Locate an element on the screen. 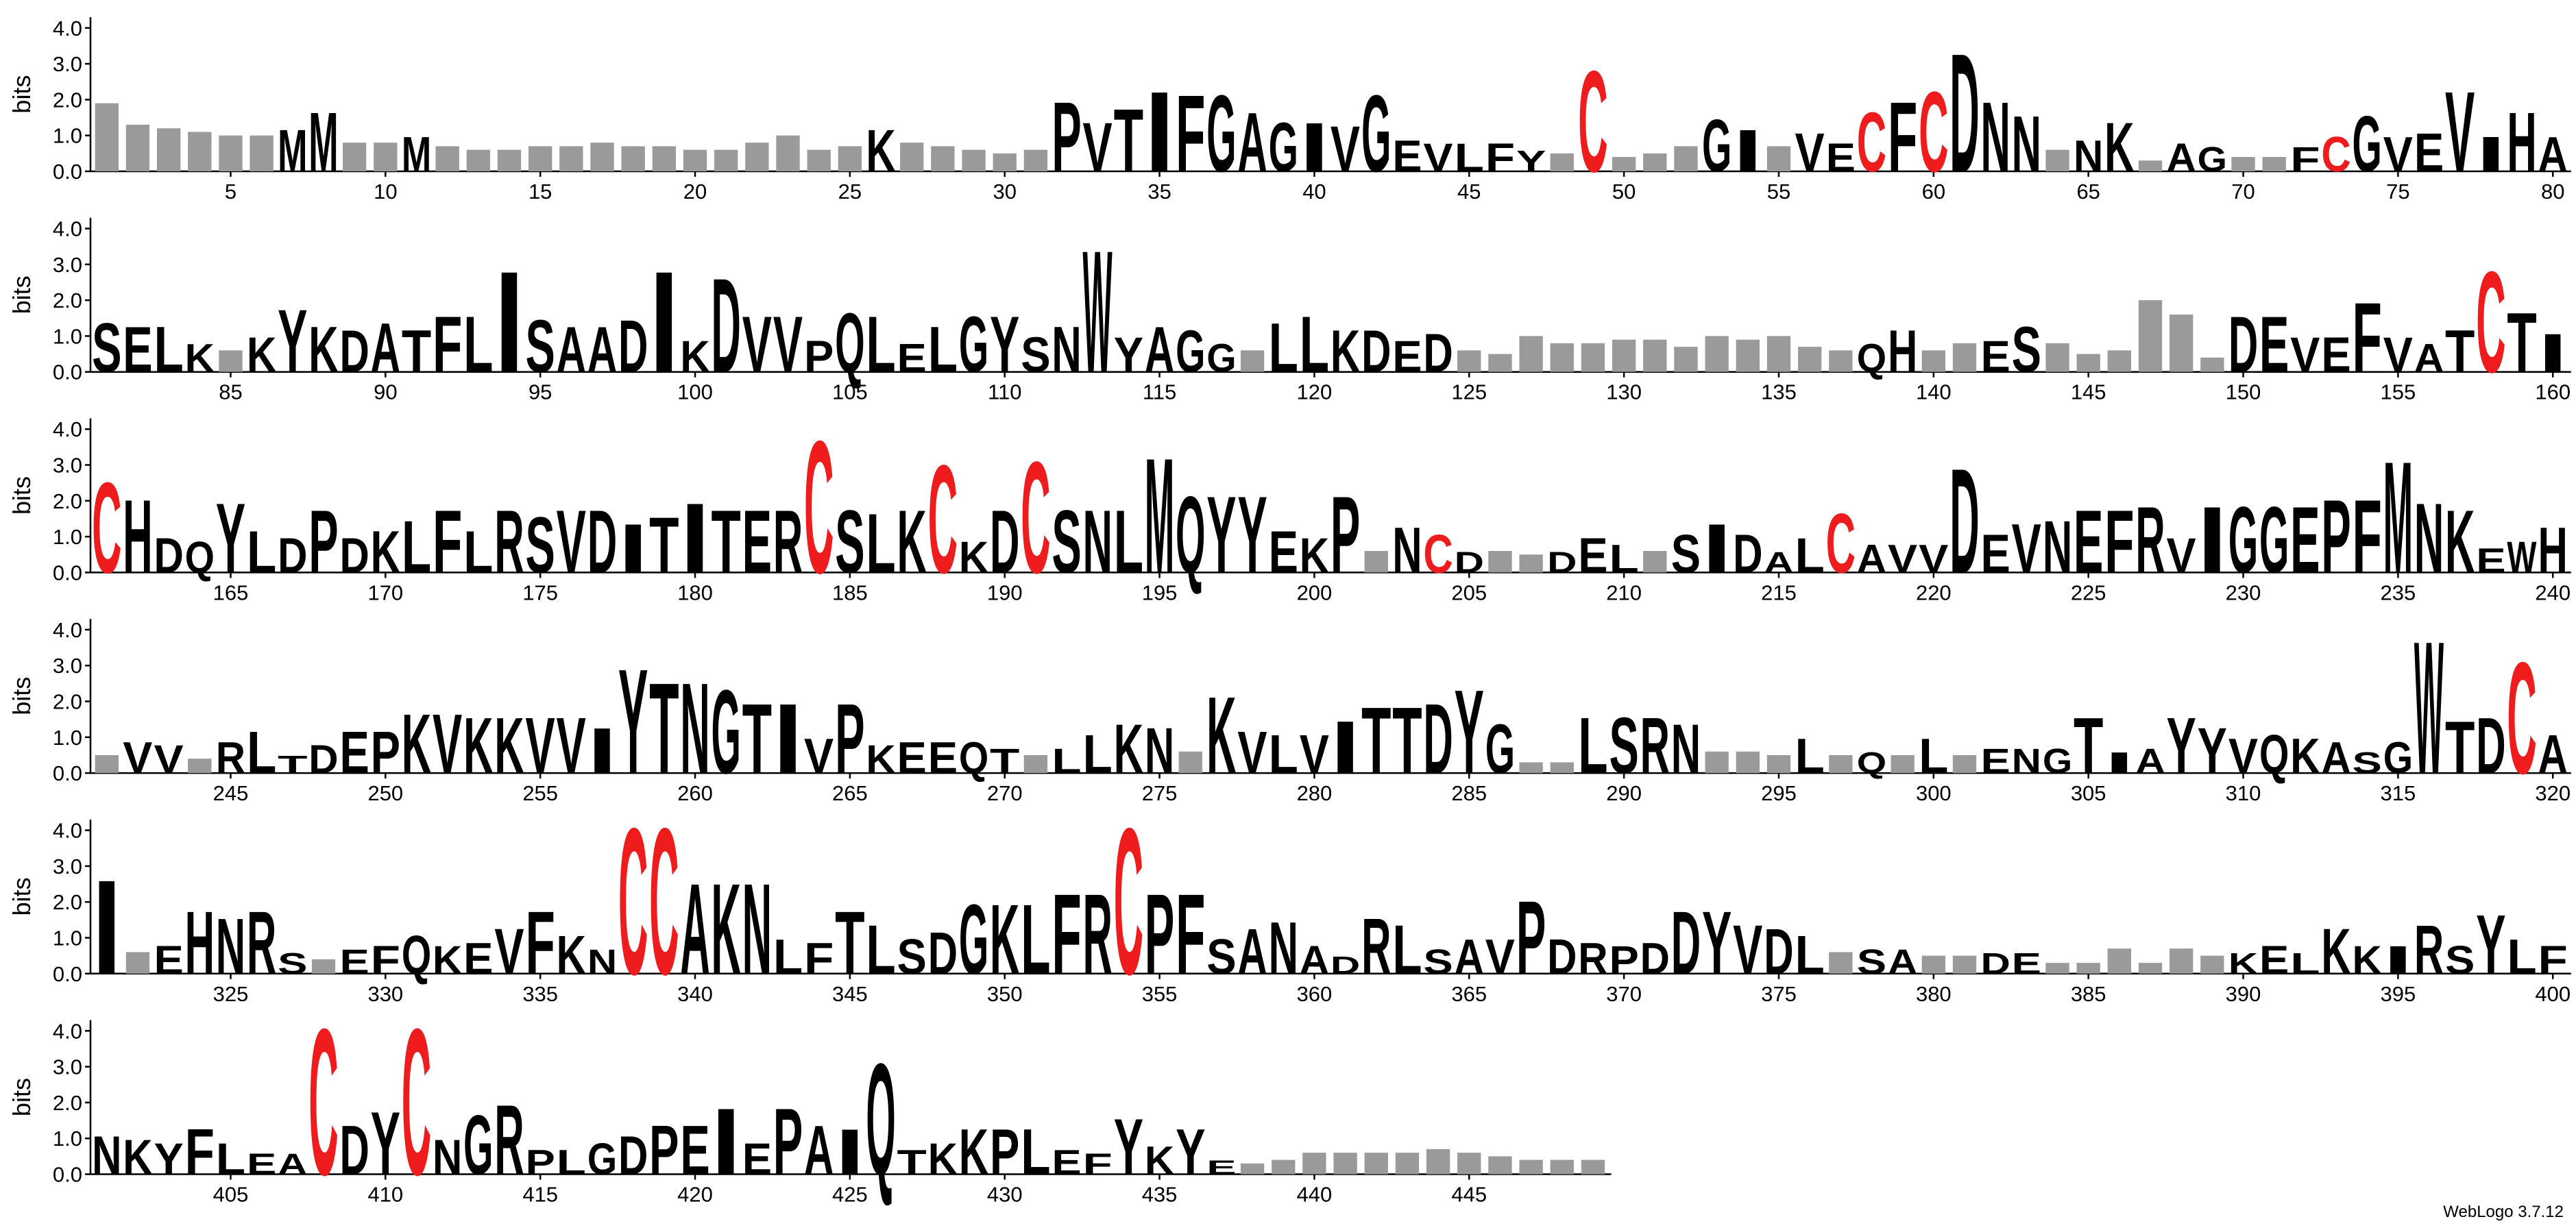 This screenshot has height=1228, width=2576. x-tick-label: 115 is located at coordinates (1159, 392).